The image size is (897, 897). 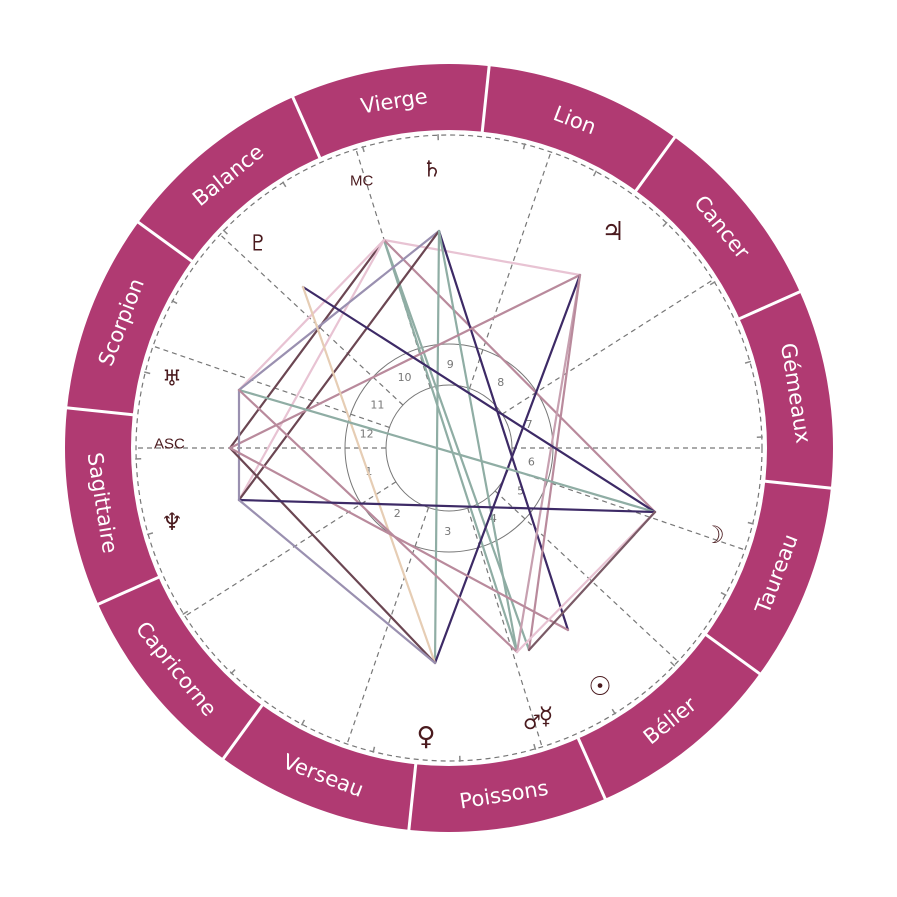 What do you see at coordinates (592, 581) in the screenshot?
I see `aspect-line-mar-moo` at bounding box center [592, 581].